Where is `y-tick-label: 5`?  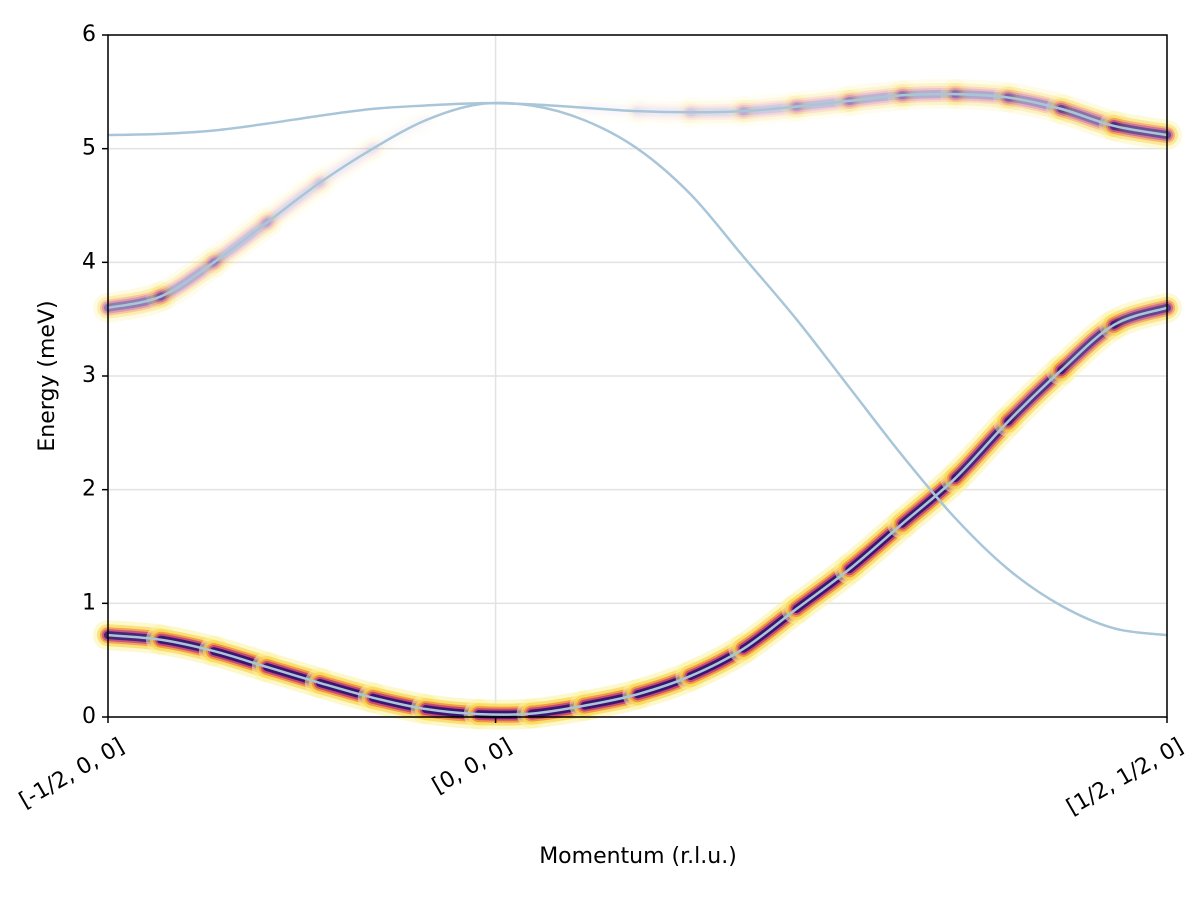
y-tick-label: 5 is located at coordinates (89, 148).